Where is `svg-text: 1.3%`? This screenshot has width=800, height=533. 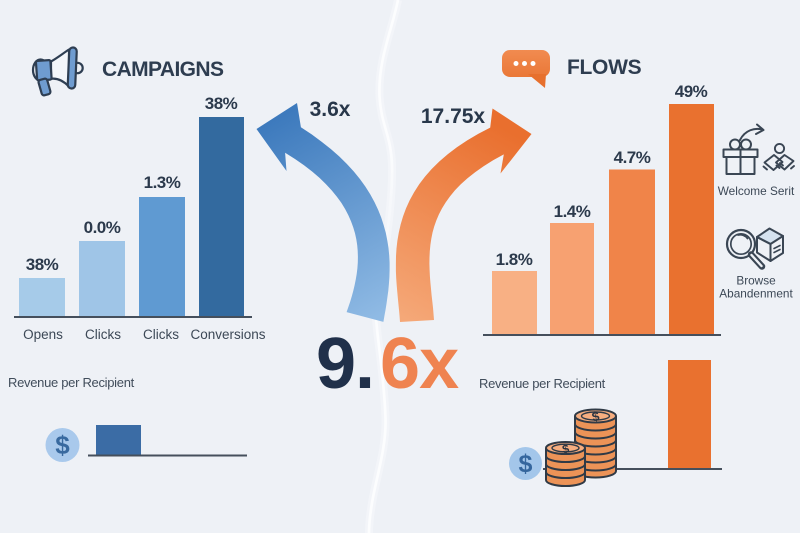 svg-text: 1.3% is located at coordinates (162, 182).